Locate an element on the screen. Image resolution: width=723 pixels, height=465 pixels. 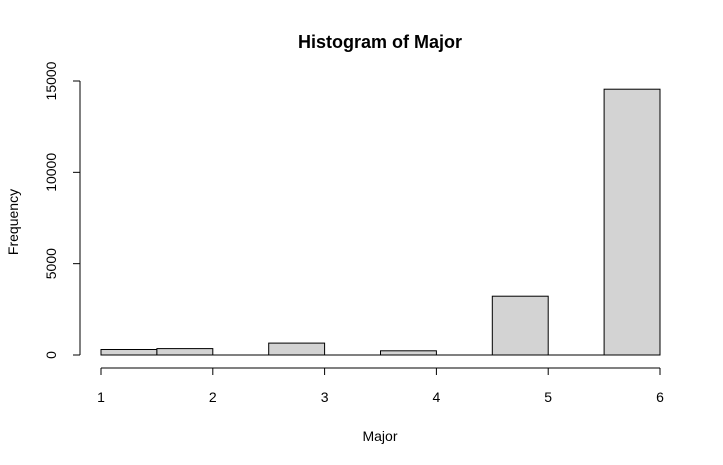
y-tick-label: 0 is located at coordinates (51, 355).